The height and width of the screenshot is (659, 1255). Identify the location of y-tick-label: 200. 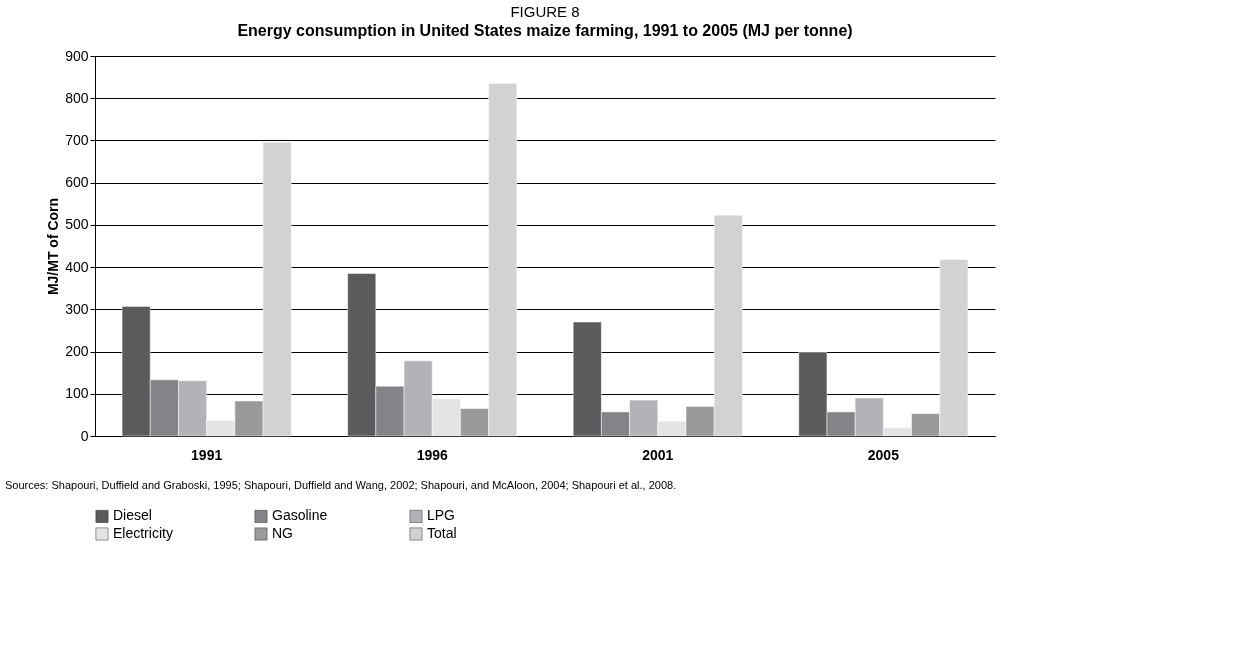
(77, 351).